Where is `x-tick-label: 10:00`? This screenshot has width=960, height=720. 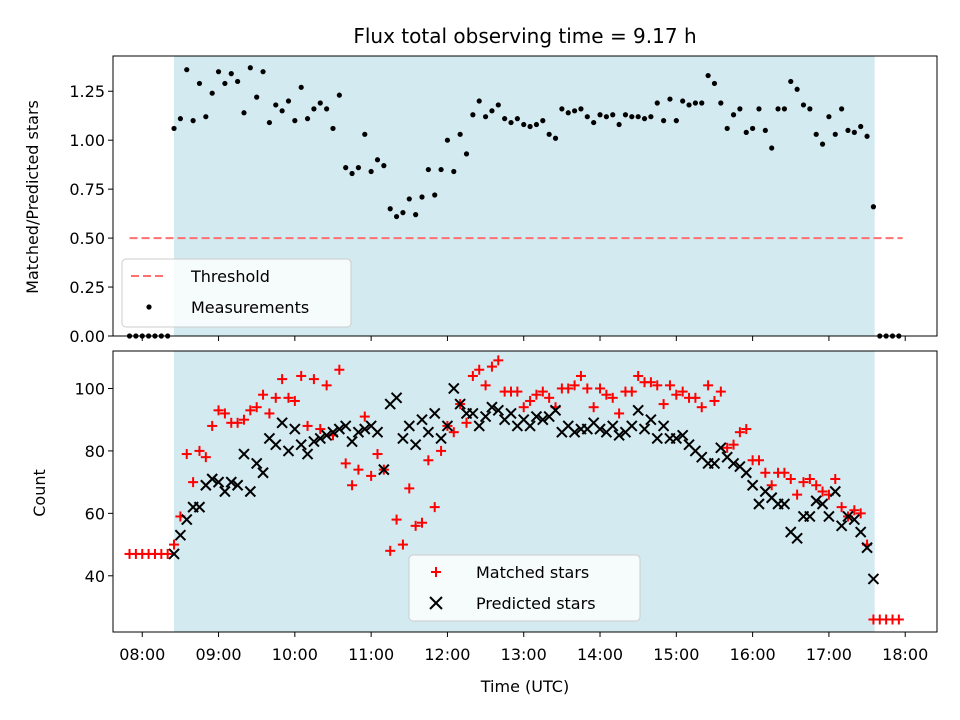
x-tick-label: 10:00 is located at coordinates (295, 654).